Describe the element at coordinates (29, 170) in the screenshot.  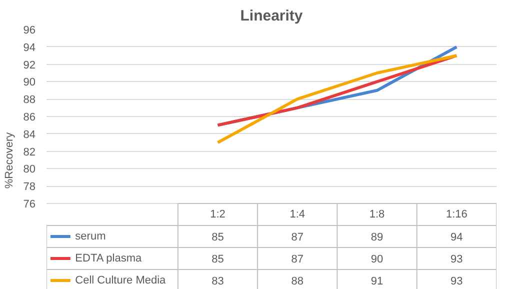
I see `y-tick-label: 80` at that location.